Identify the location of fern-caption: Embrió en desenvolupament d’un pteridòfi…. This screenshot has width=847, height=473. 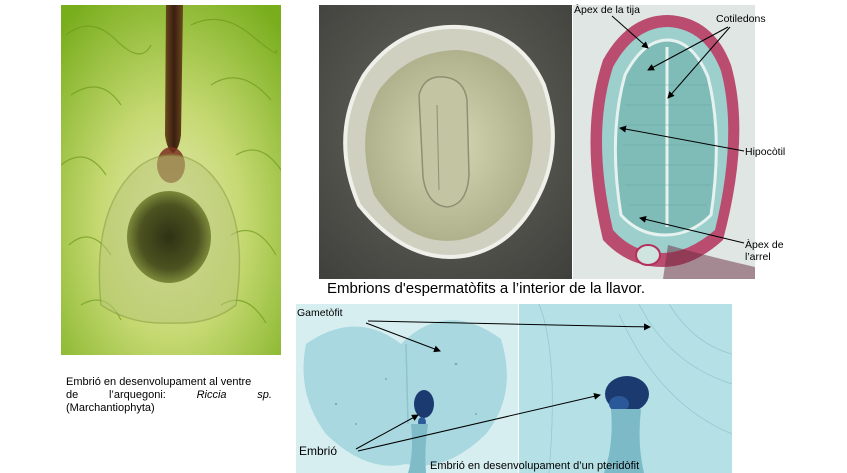
(535, 466).